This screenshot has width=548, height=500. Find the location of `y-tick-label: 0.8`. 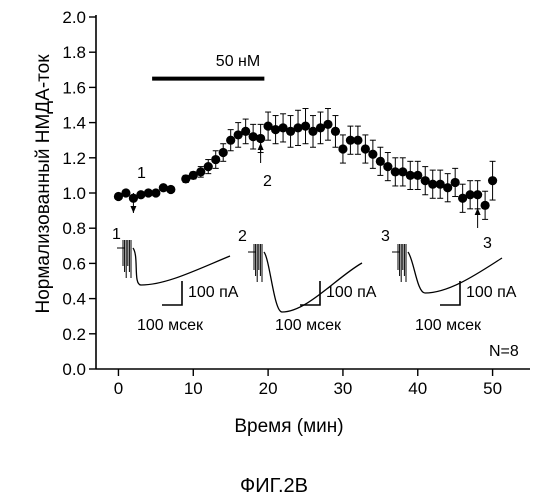

y-tick-label: 0.8 is located at coordinates (74, 228).